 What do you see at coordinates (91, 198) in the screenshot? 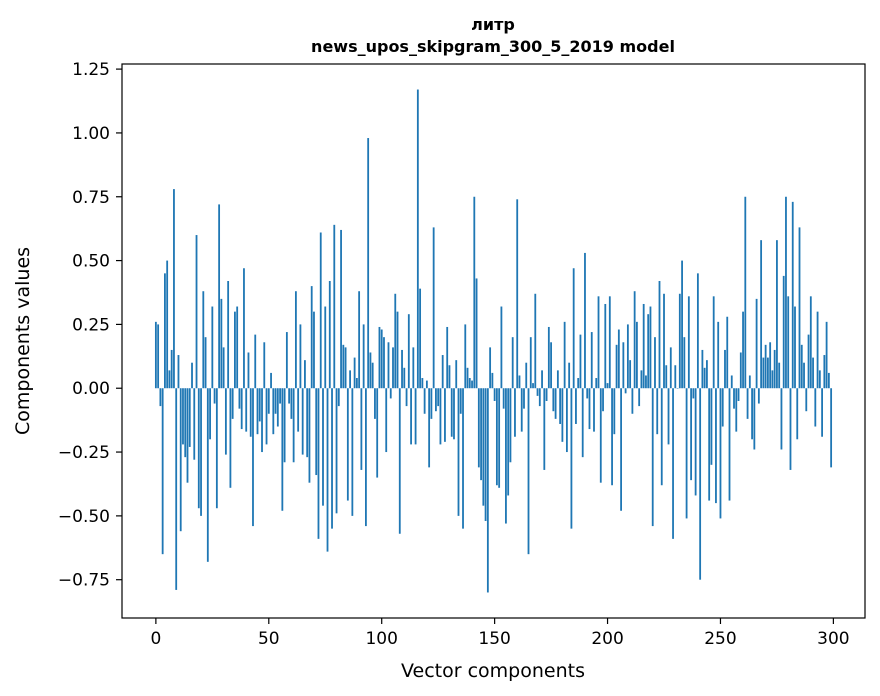
I see `y-tick-label: 0.75` at bounding box center [91, 198].